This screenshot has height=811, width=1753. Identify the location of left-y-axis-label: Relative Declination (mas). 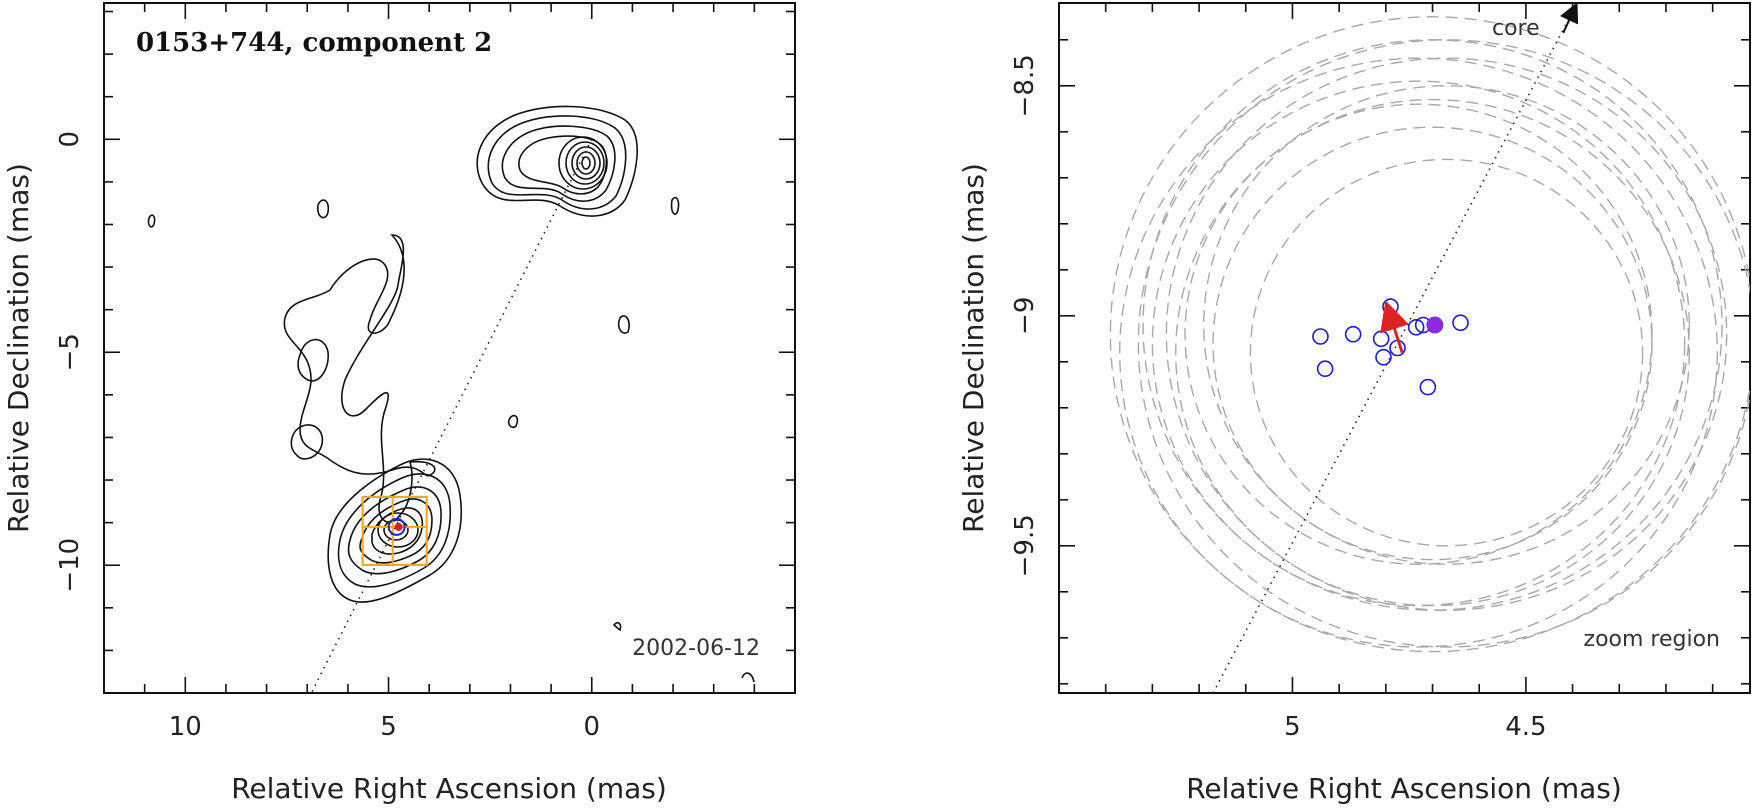
(18, 348).